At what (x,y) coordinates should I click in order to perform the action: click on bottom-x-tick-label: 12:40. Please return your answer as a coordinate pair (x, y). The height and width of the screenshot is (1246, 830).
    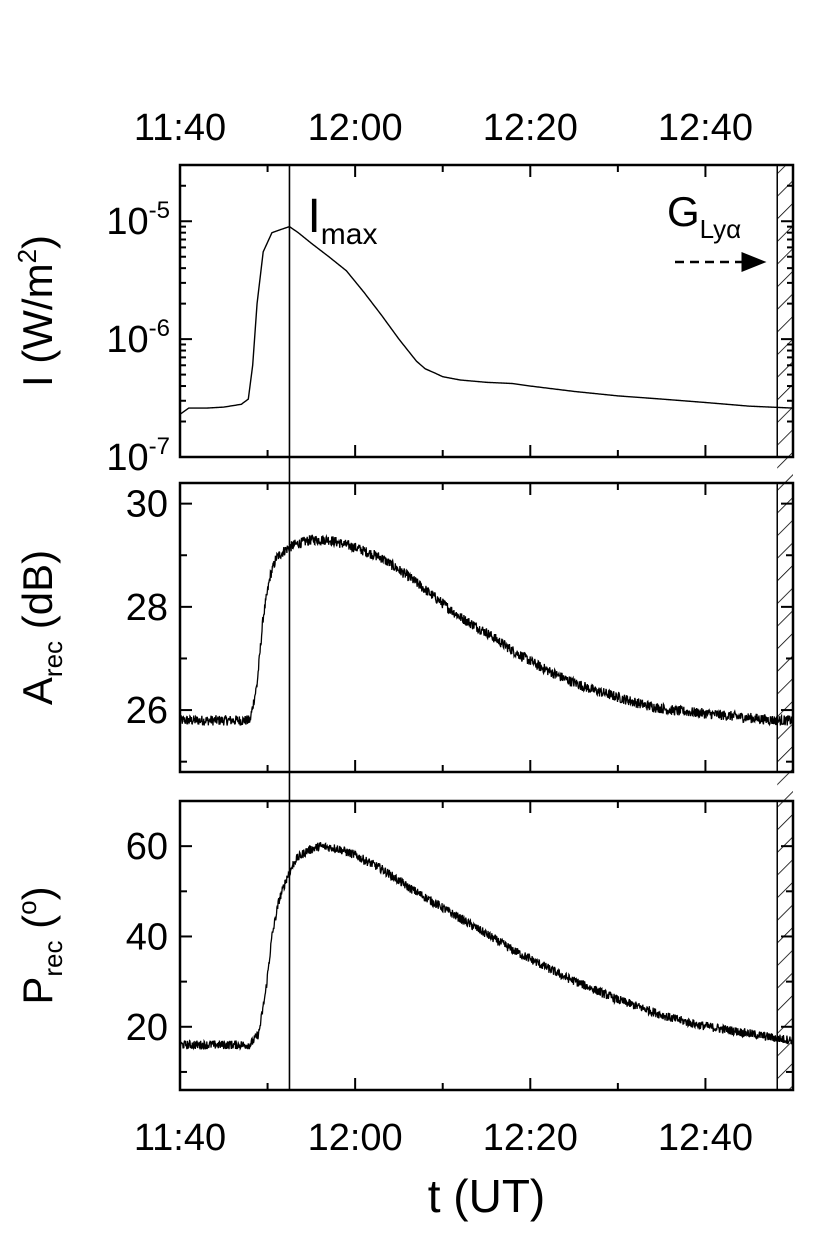
    Looking at the image, I should click on (705, 1138).